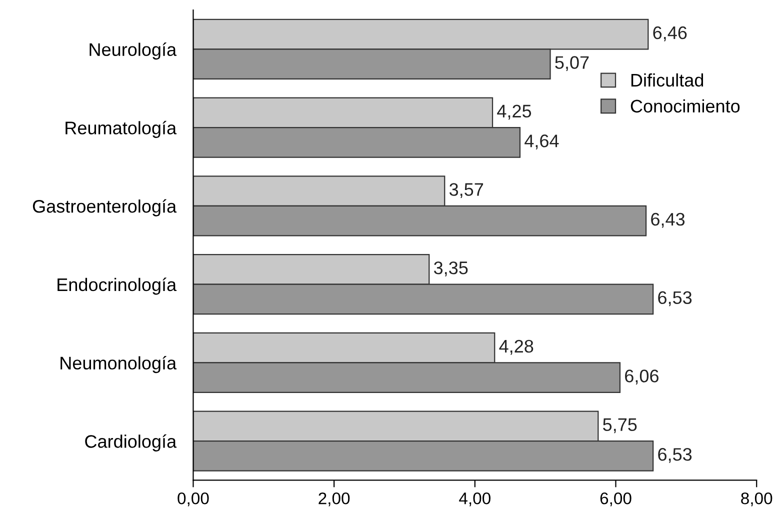  Describe the element at coordinates (668, 220) in the screenshot. I see `data-label: 6,43` at that location.